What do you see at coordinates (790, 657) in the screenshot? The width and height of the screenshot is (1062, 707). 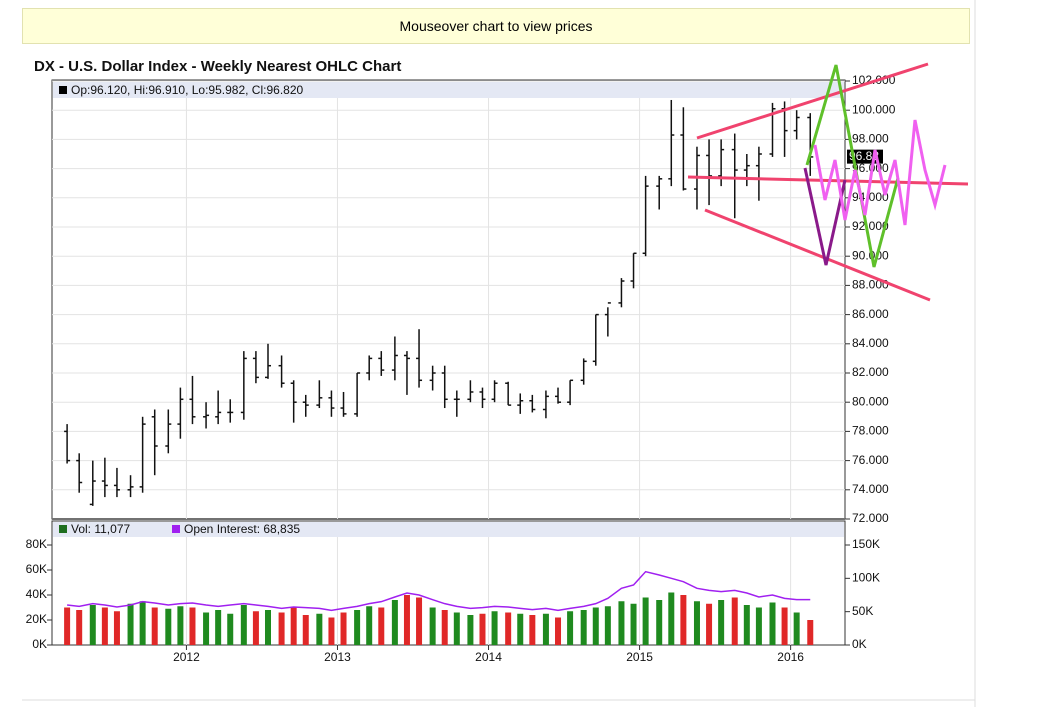 I see `x-tick-label: 2016` at bounding box center [790, 657].